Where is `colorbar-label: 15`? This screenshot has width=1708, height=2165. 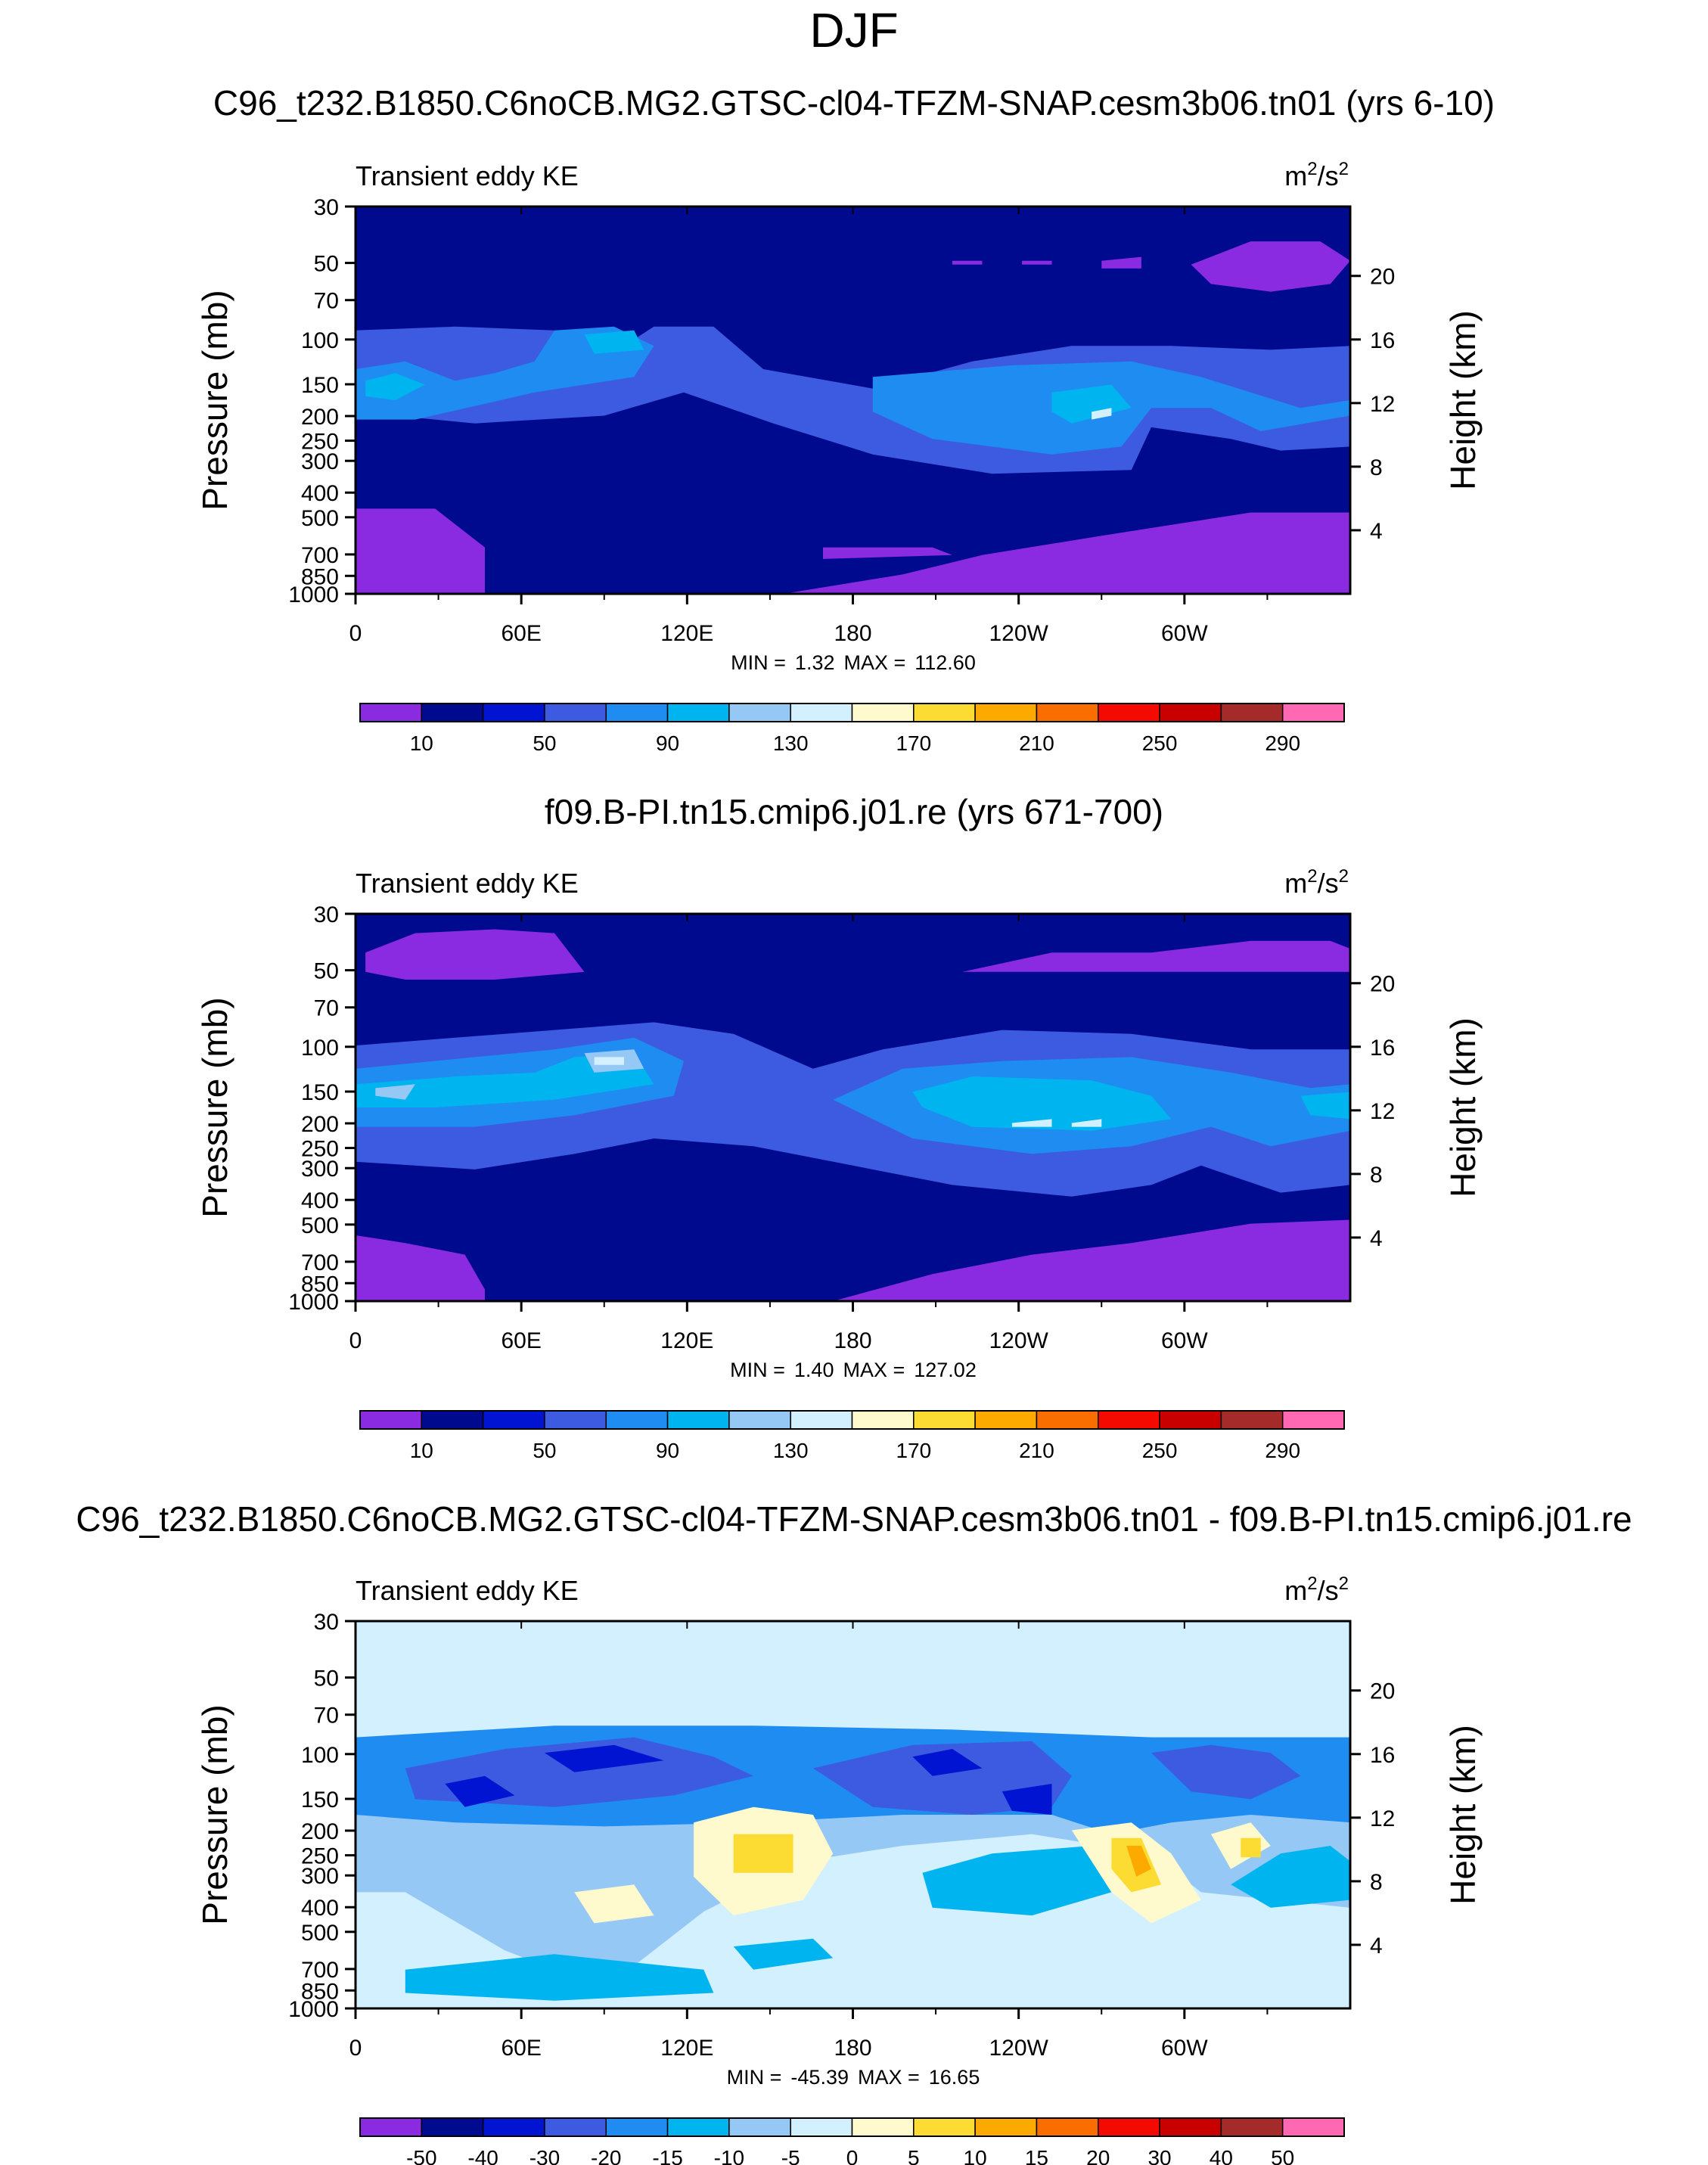 colorbar-label: 15 is located at coordinates (1037, 2155).